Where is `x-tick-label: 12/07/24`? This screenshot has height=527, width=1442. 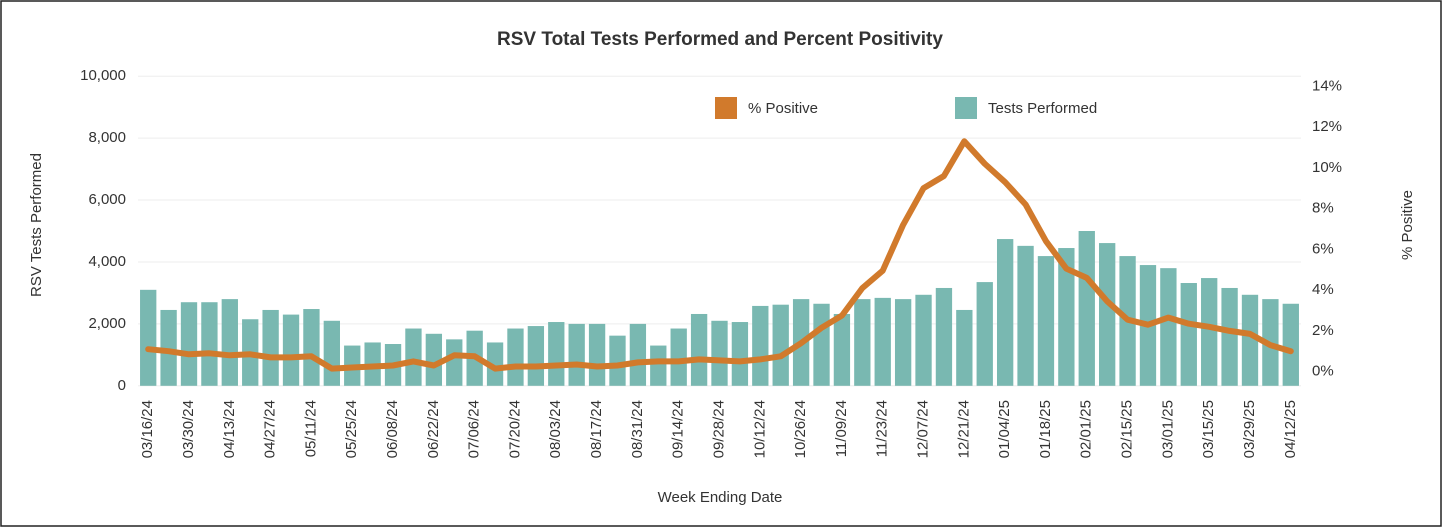 x-tick-label: 12/07/24 is located at coordinates (923, 429).